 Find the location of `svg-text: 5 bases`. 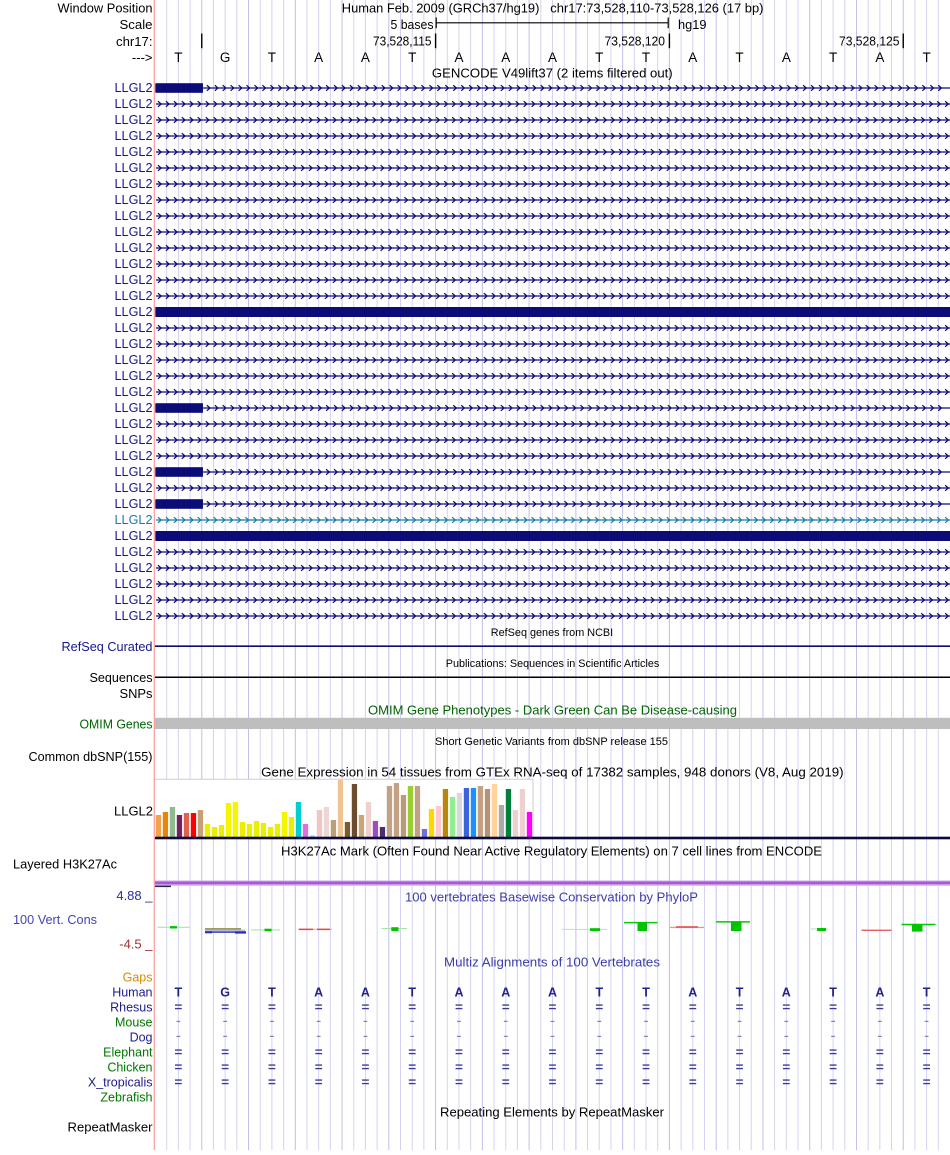

svg-text: 5 bases is located at coordinates (412, 24).